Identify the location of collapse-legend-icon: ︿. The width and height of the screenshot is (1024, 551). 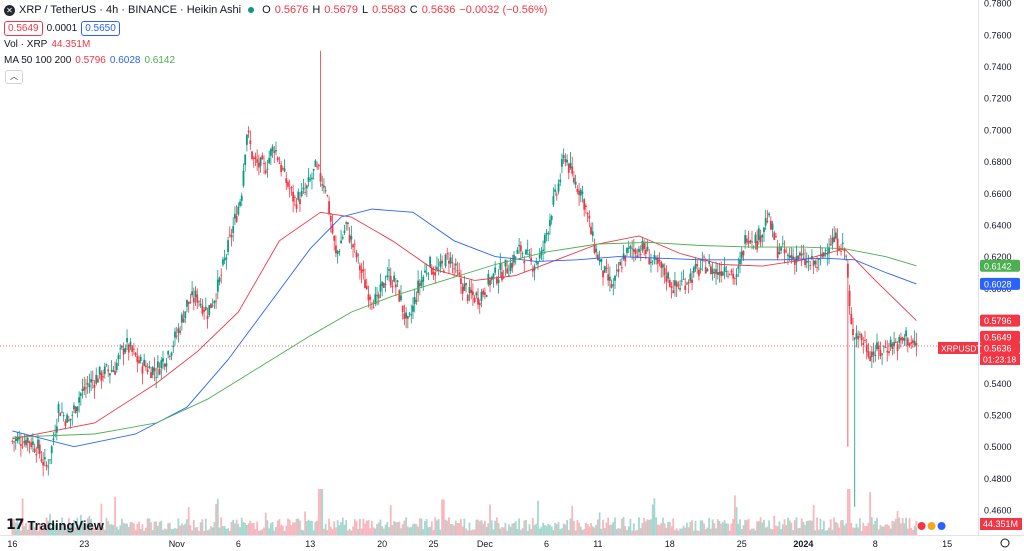
(14, 77).